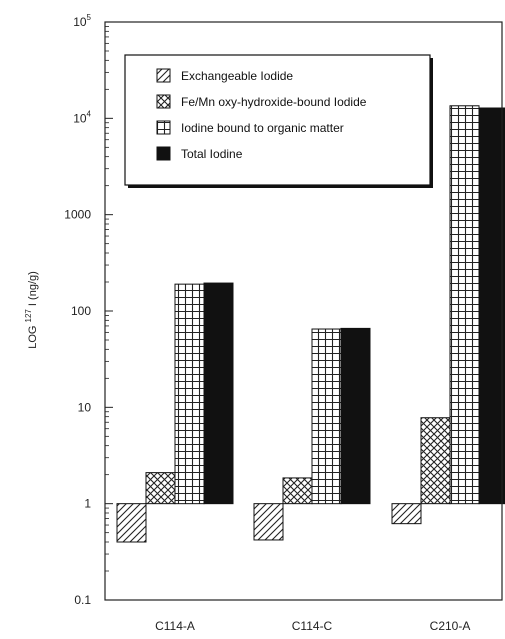 Image resolution: width=505 pixels, height=639 pixels. Describe the element at coordinates (212, 154) in the screenshot. I see `legend-label-solid: Total Iodine` at that location.